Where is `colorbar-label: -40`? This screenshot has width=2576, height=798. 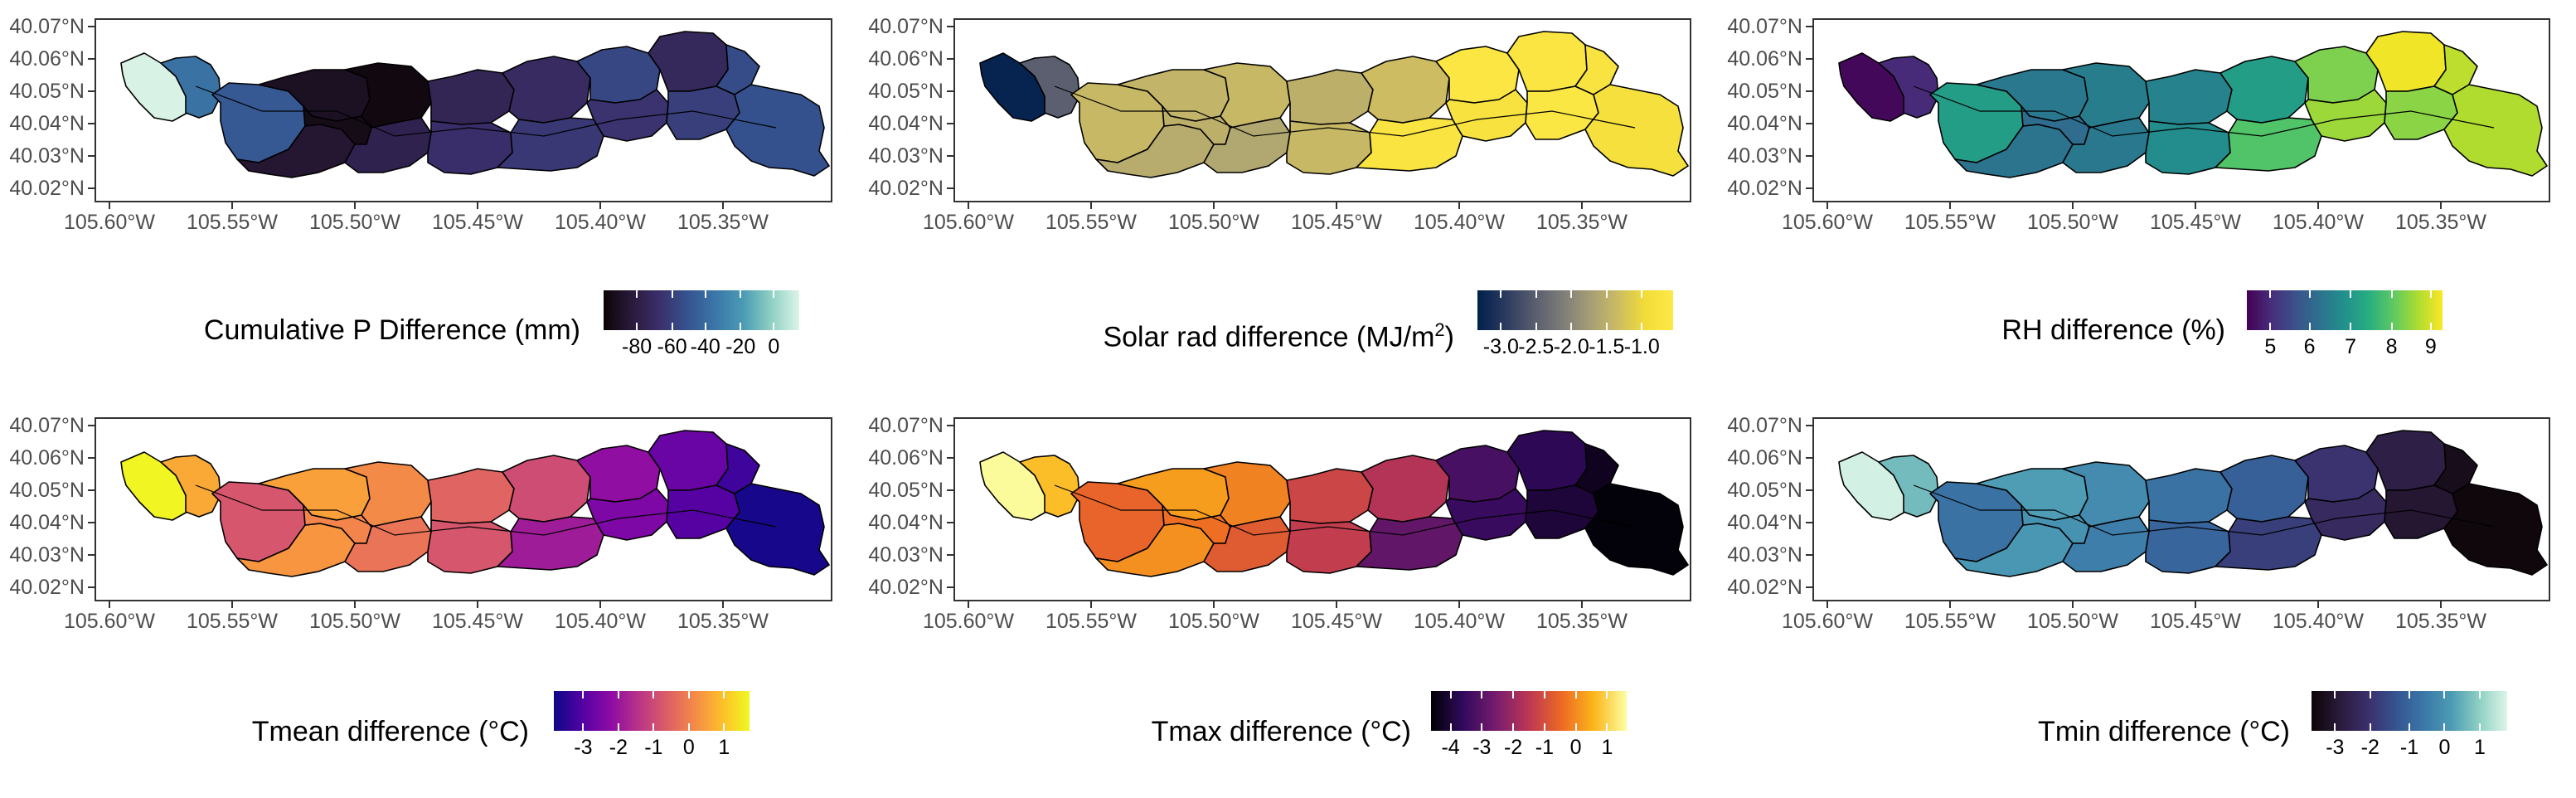
colorbar-label: -40 is located at coordinates (705, 347).